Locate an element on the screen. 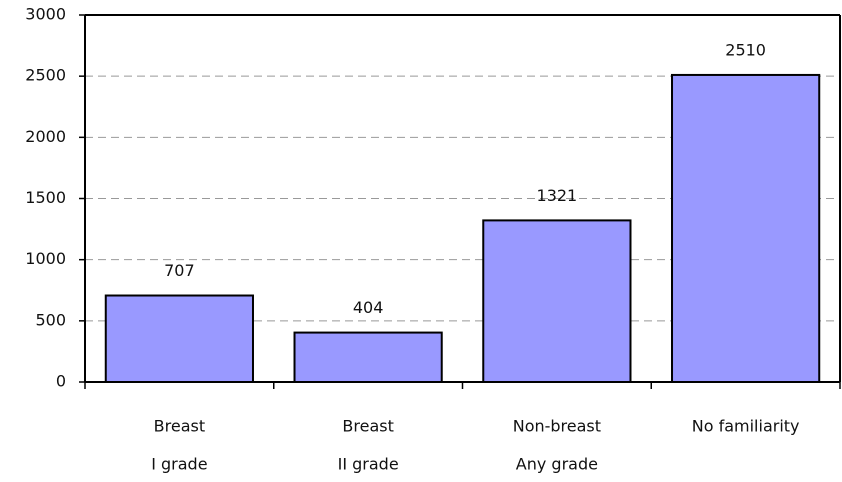  y-tick-label: 1000 is located at coordinates (45, 258).